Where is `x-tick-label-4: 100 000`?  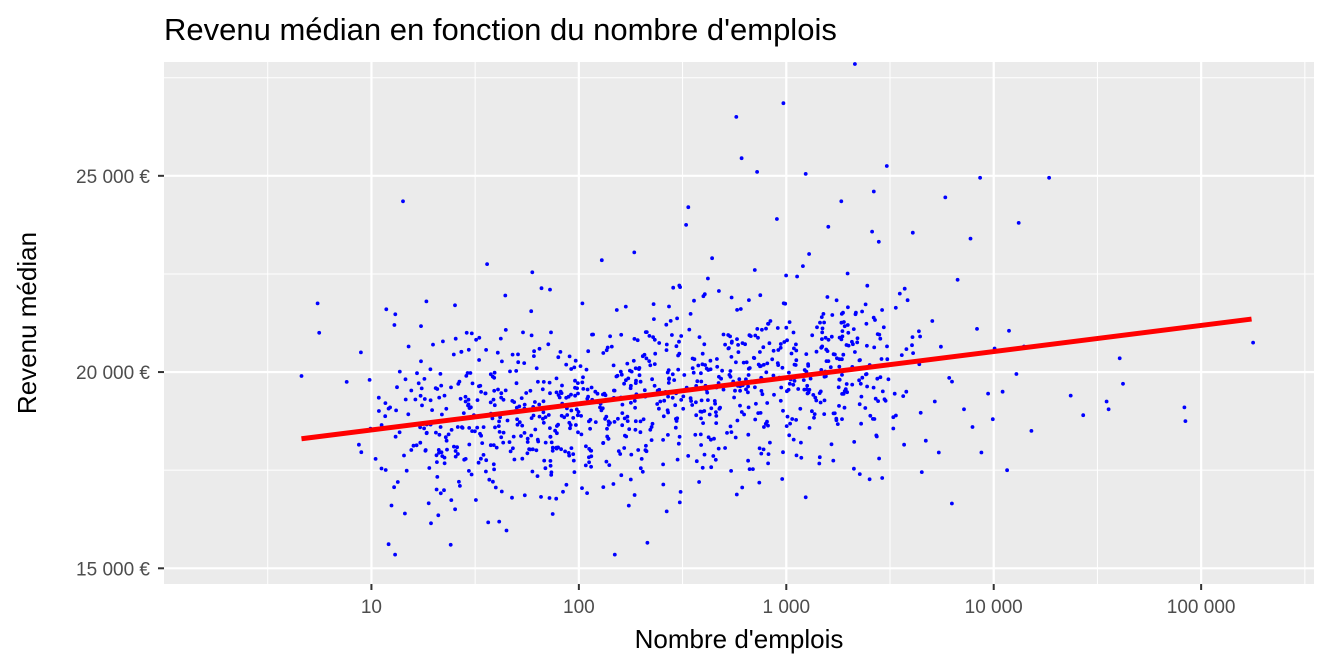 x-tick-label-4: 100 000 is located at coordinates (1201, 607).